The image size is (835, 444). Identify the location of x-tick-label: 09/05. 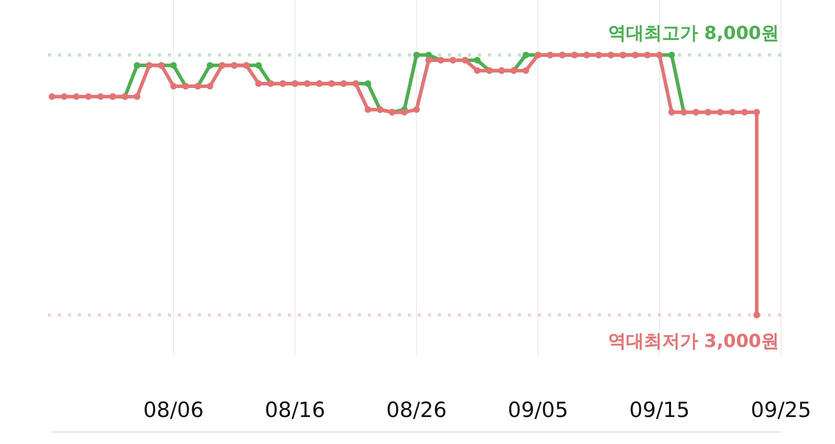
(538, 410).